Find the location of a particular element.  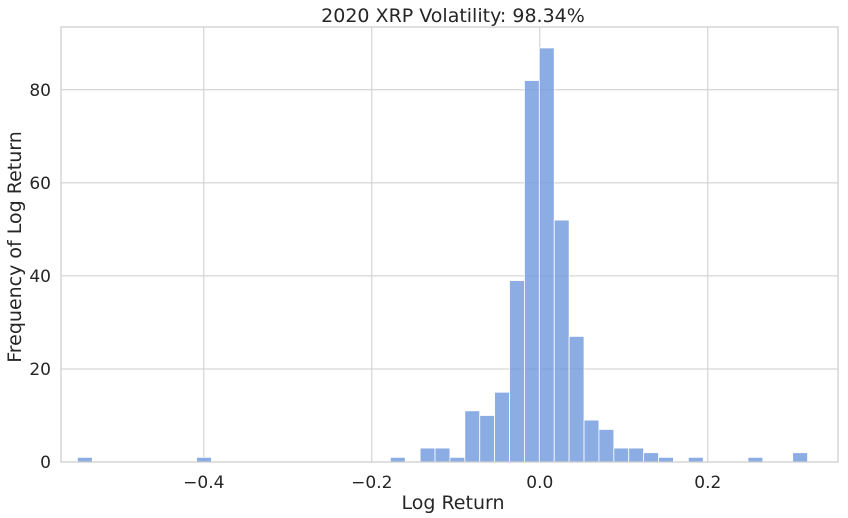

x-tick-label: −0.2 is located at coordinates (371, 483).